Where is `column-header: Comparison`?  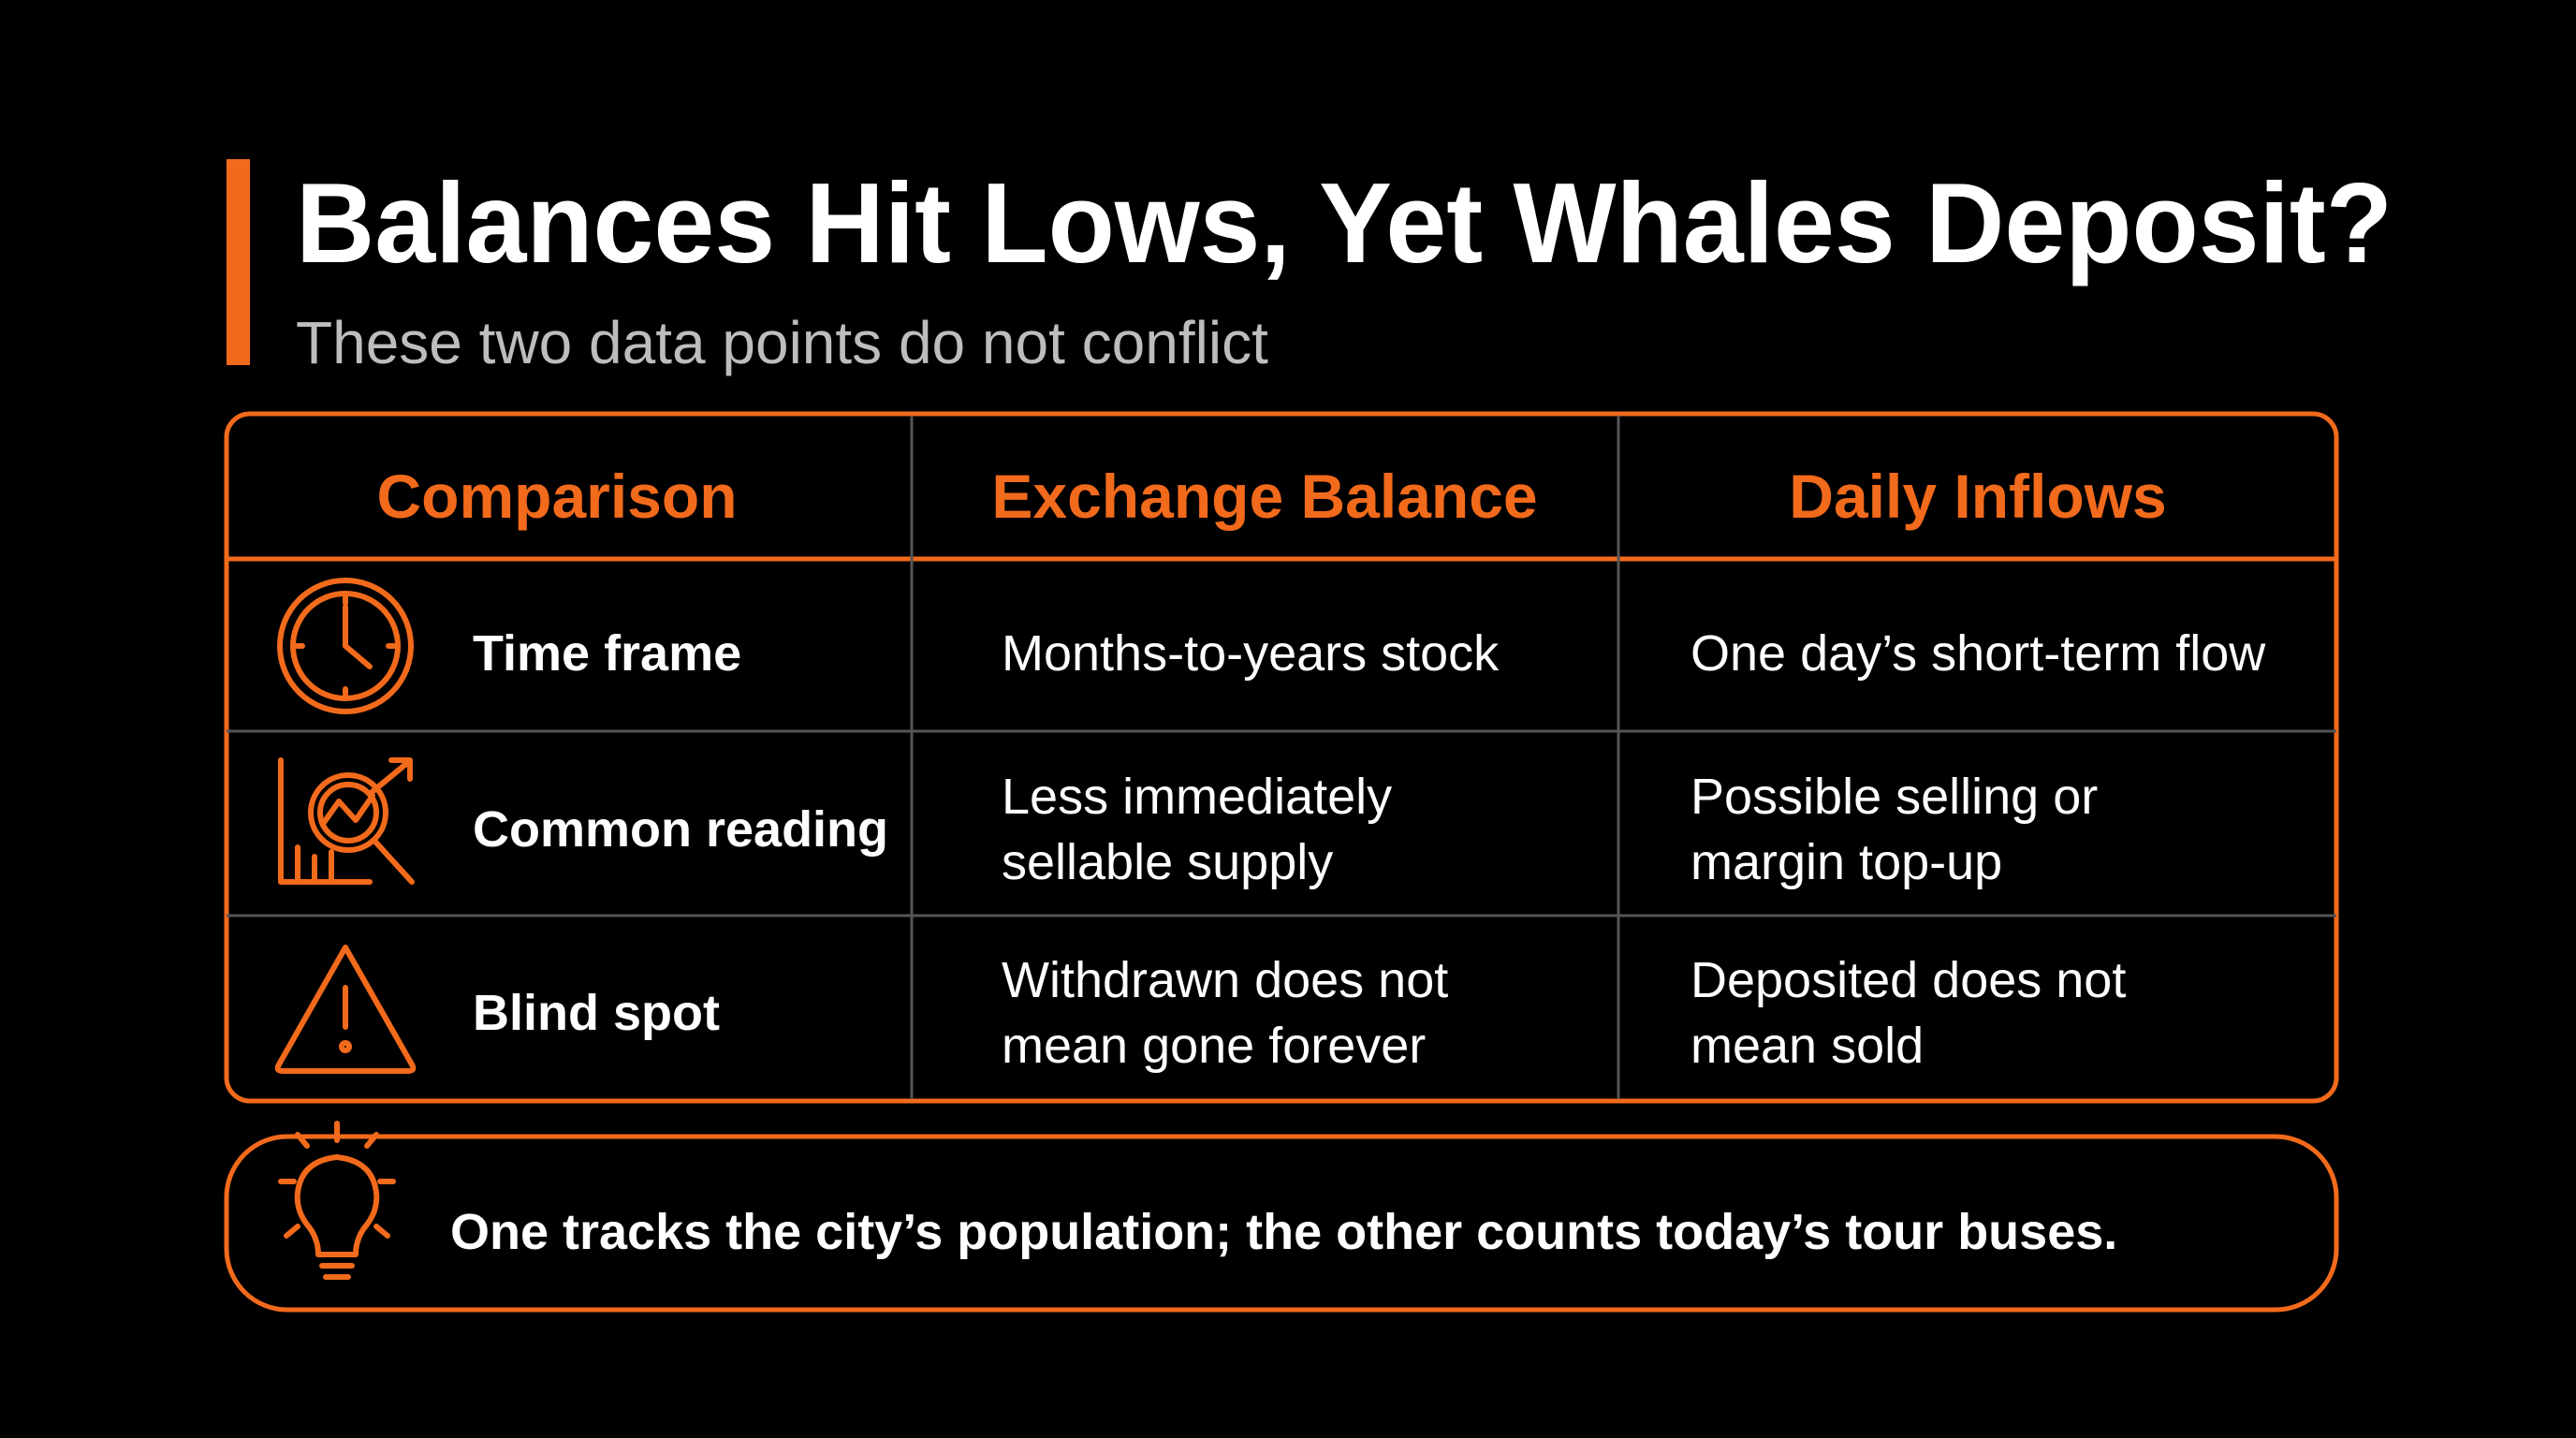 column-header: Comparison is located at coordinates (556, 496).